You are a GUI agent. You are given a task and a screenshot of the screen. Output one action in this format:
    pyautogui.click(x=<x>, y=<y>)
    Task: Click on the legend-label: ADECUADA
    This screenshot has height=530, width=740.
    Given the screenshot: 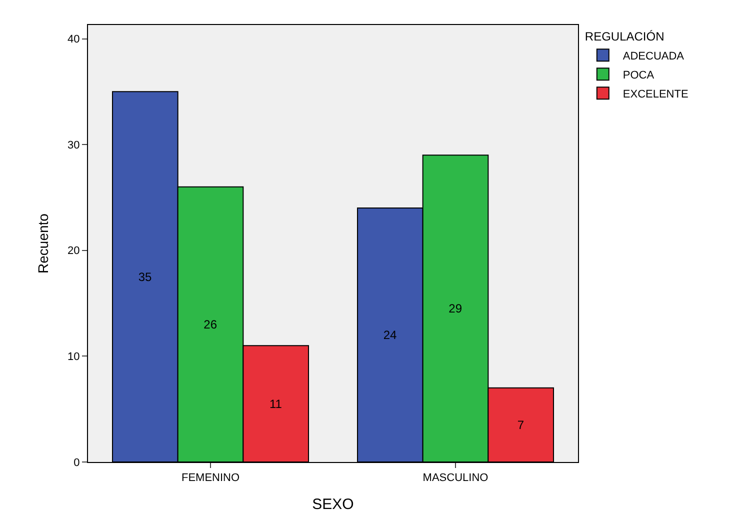 What is the action you would take?
    pyautogui.click(x=653, y=56)
    